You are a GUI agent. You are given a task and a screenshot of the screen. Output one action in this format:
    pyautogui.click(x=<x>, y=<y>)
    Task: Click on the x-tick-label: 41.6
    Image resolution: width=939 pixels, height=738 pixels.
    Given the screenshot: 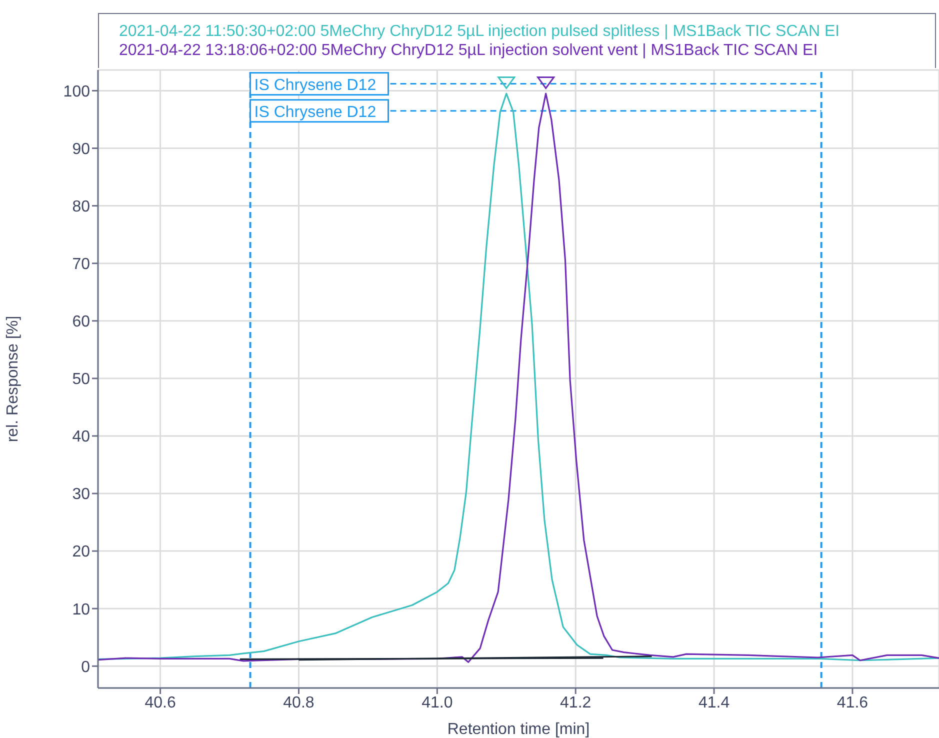 What is the action you would take?
    pyautogui.click(x=852, y=703)
    